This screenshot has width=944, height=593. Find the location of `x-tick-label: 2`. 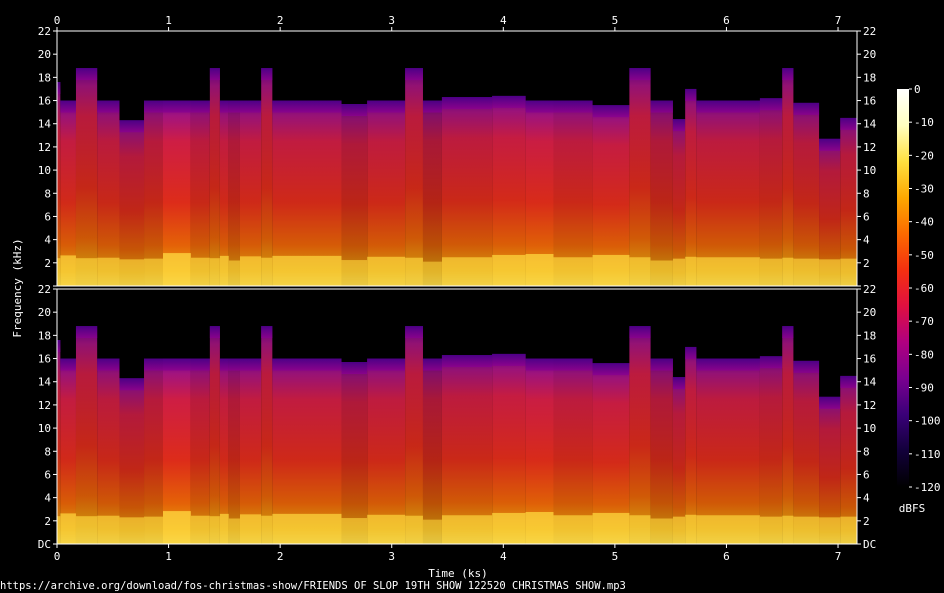

x-tick-label: 2 is located at coordinates (280, 556).